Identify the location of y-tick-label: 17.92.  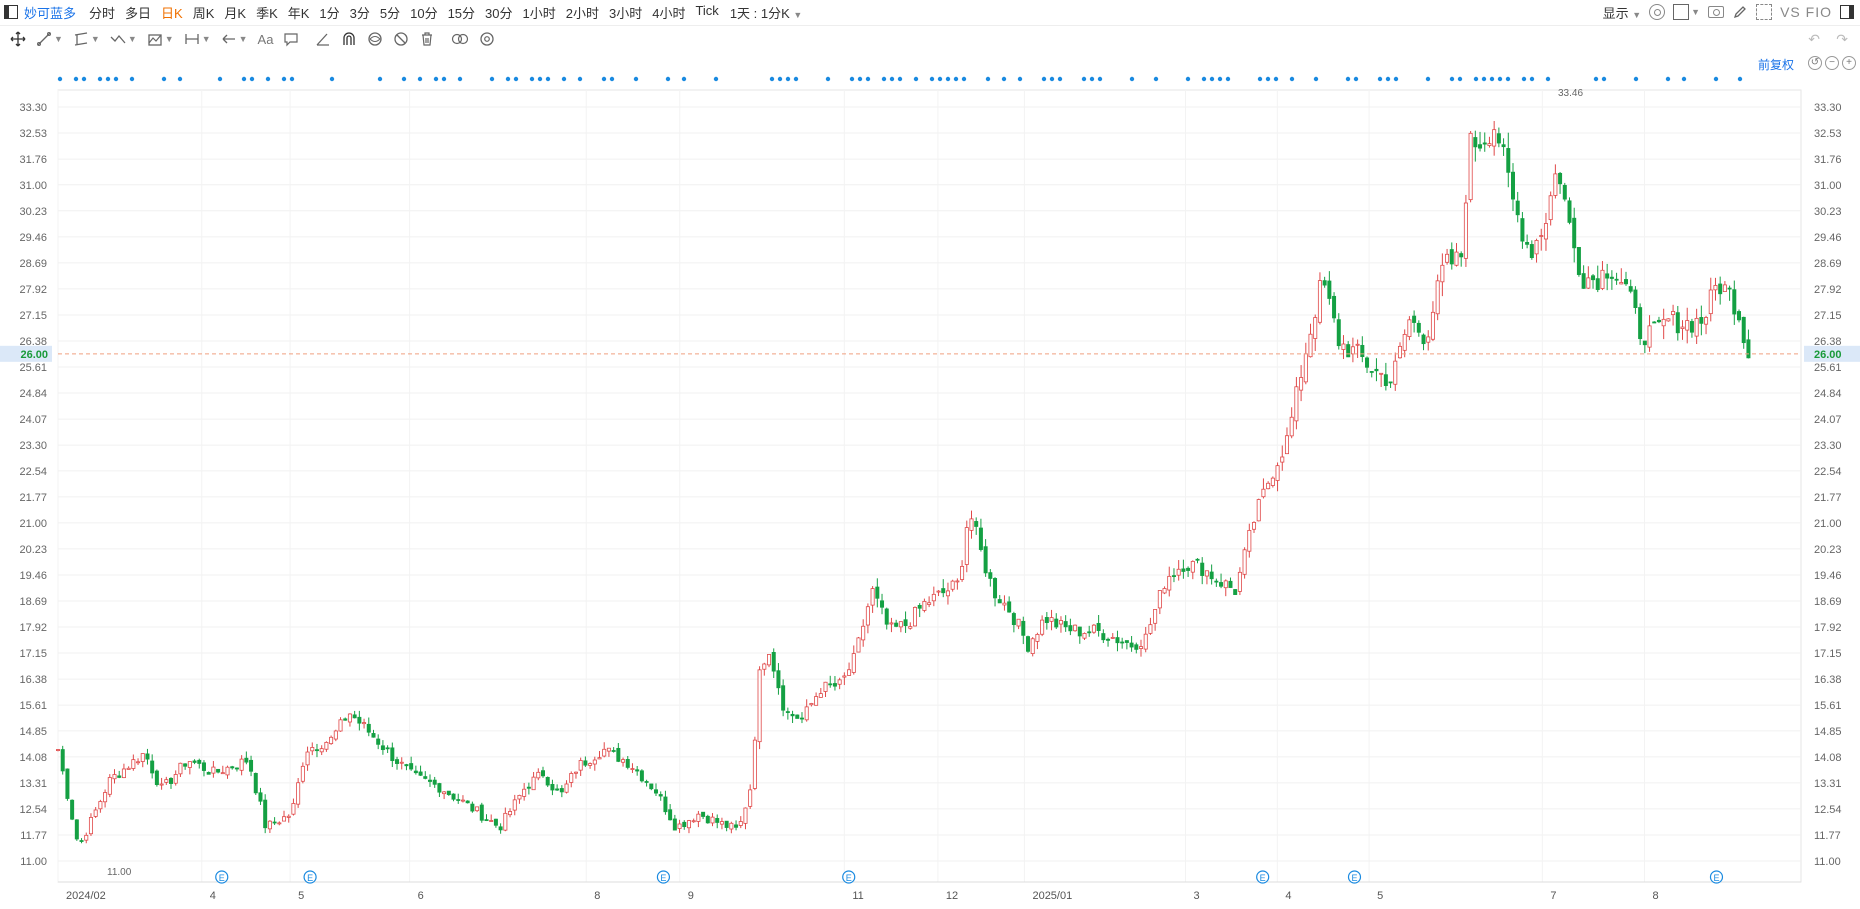
(33, 628).